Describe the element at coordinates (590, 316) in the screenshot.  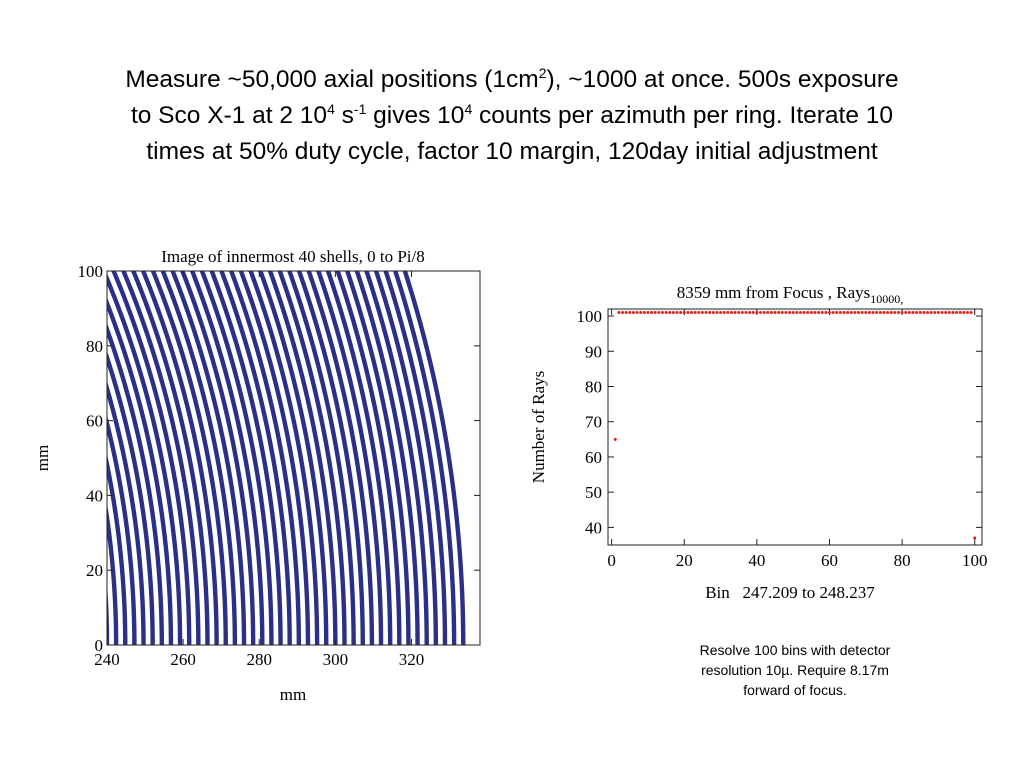
I see `y-tick-label: 100` at that location.